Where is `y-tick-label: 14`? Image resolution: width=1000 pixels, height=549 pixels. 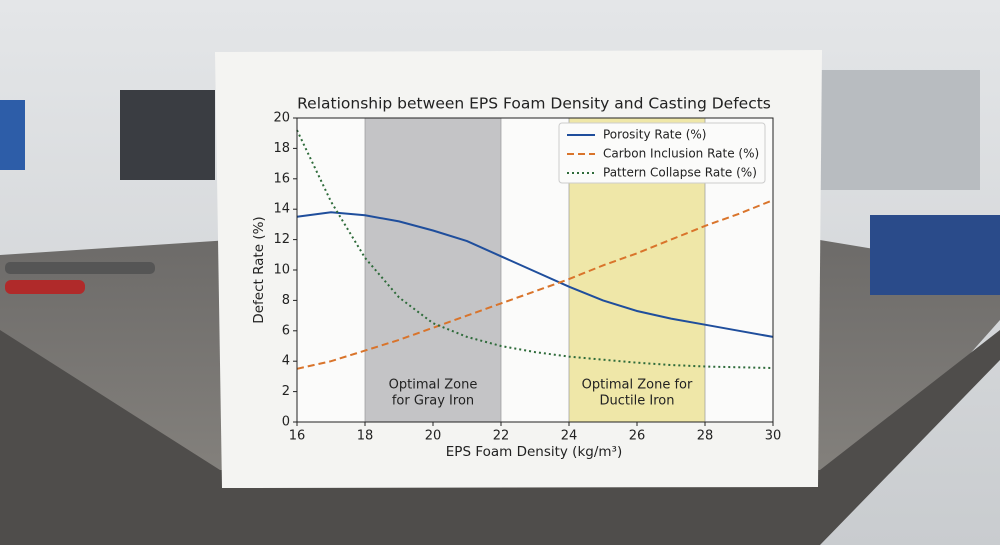 y-tick-label: 14 is located at coordinates (281, 209).